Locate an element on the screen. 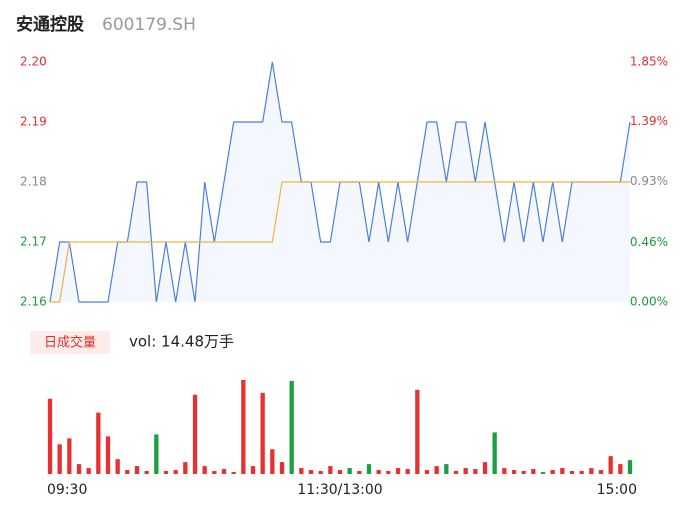 This screenshot has height=528, width=686. volume-label: 日成交量 is located at coordinates (70, 343).